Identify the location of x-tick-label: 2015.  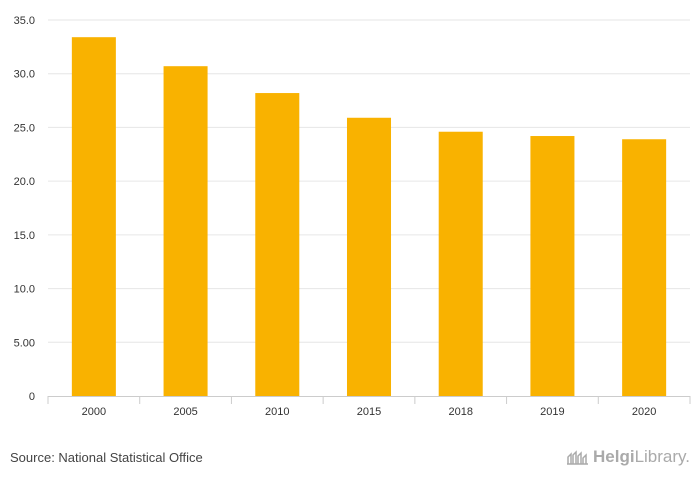
(369, 412).